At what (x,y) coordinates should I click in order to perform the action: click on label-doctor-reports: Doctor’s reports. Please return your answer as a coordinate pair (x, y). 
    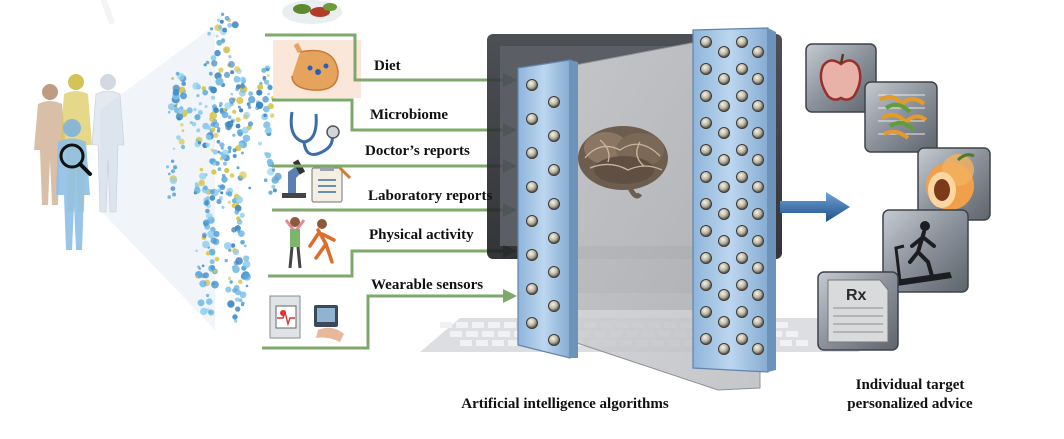
    Looking at the image, I should click on (417, 151).